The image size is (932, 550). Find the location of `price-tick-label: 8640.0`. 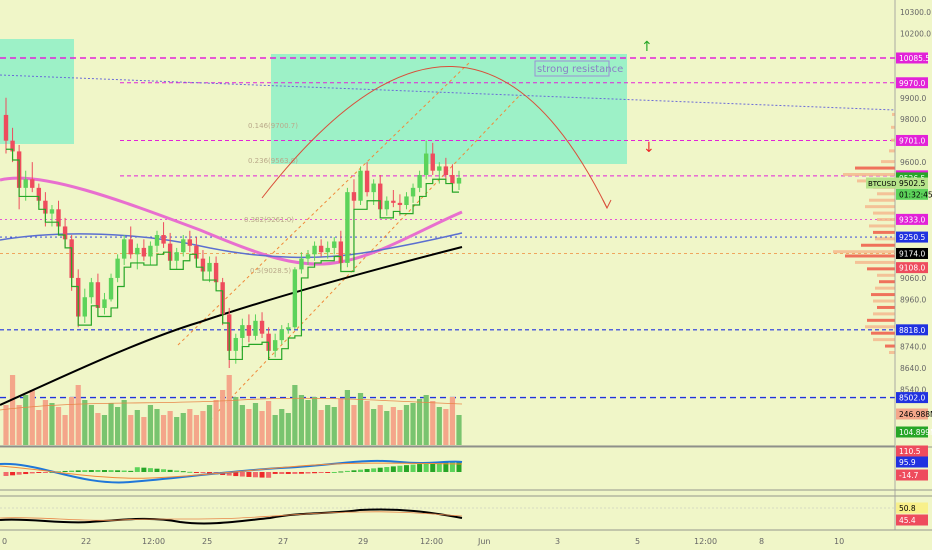

price-tick-label: 8640.0 is located at coordinates (913, 368).